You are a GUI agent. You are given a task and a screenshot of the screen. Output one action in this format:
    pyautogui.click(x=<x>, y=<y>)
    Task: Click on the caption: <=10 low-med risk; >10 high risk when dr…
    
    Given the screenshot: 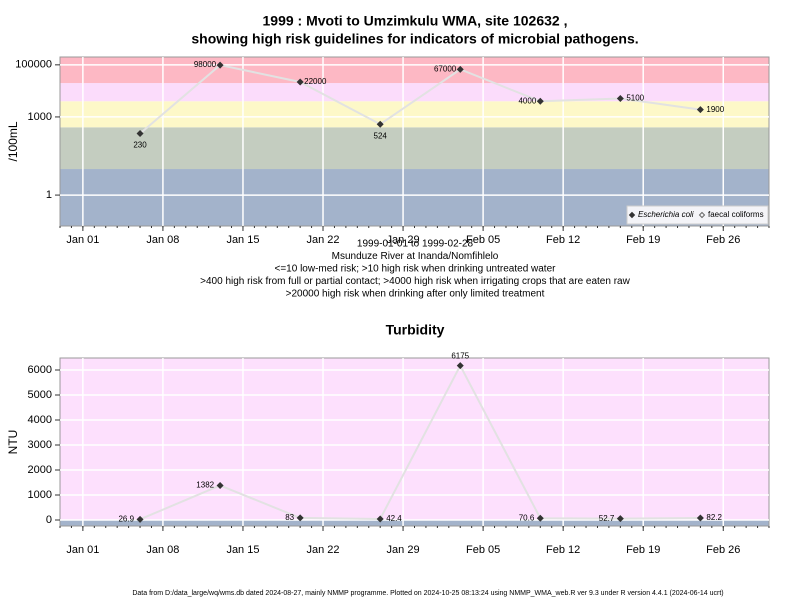 What is the action you would take?
    pyautogui.click(x=416, y=269)
    